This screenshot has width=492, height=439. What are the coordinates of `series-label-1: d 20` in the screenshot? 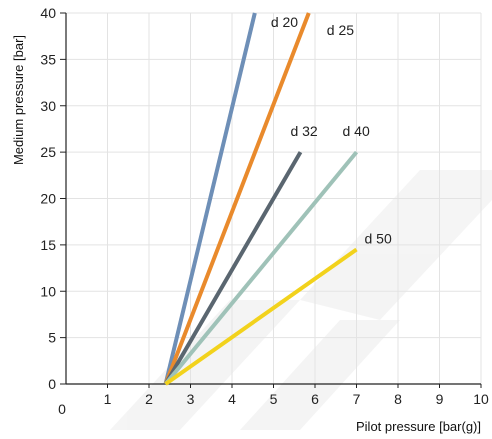 It's located at (284, 22).